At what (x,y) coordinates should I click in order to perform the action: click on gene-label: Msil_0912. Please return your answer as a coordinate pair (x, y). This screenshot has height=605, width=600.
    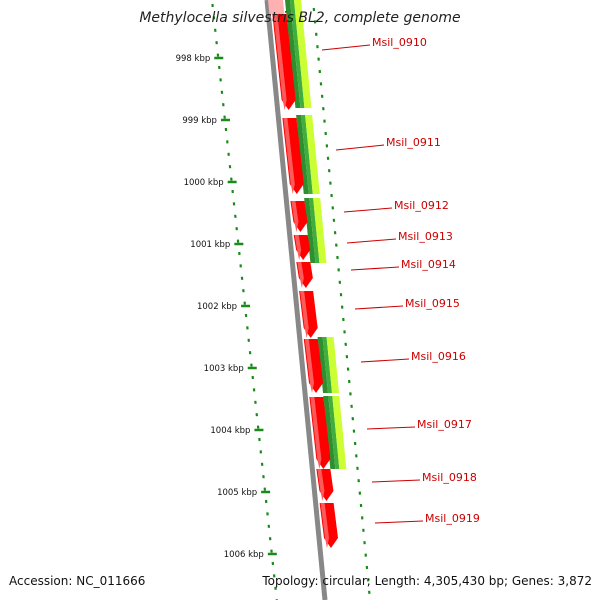
    Looking at the image, I should click on (421, 205).